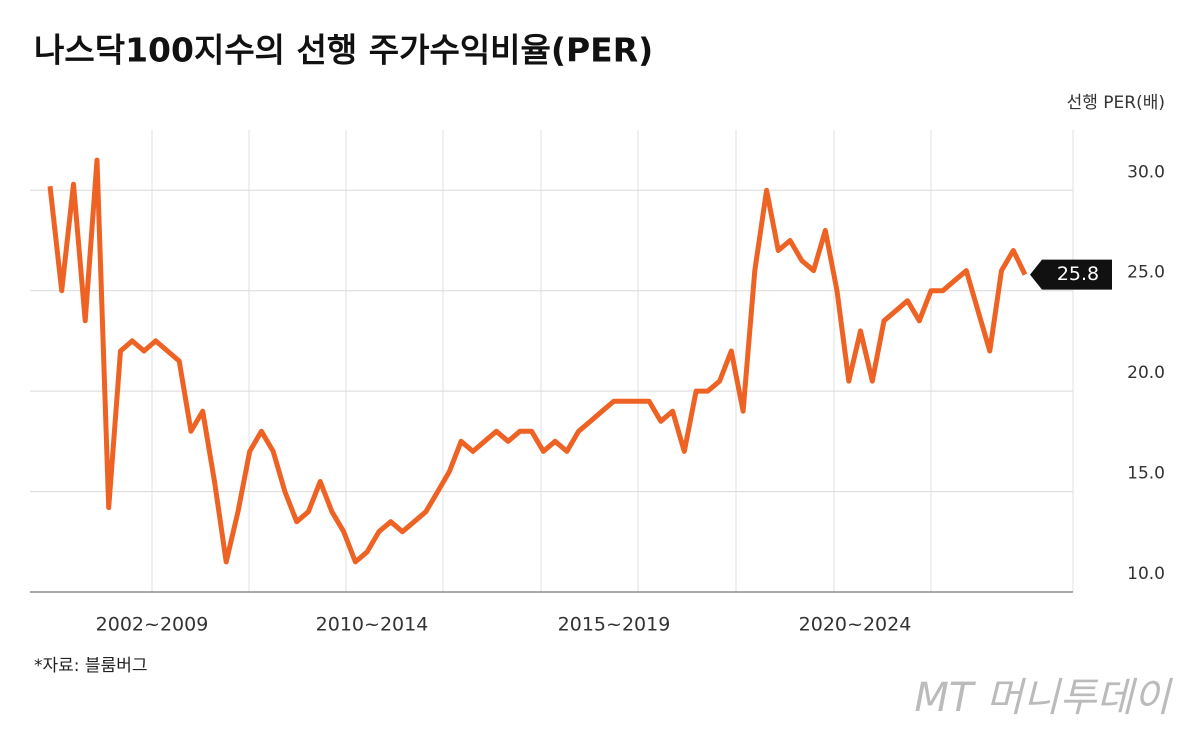  What do you see at coordinates (1116, 103) in the screenshot?
I see `y-axis-label: 선행 PER(배)` at bounding box center [1116, 103].